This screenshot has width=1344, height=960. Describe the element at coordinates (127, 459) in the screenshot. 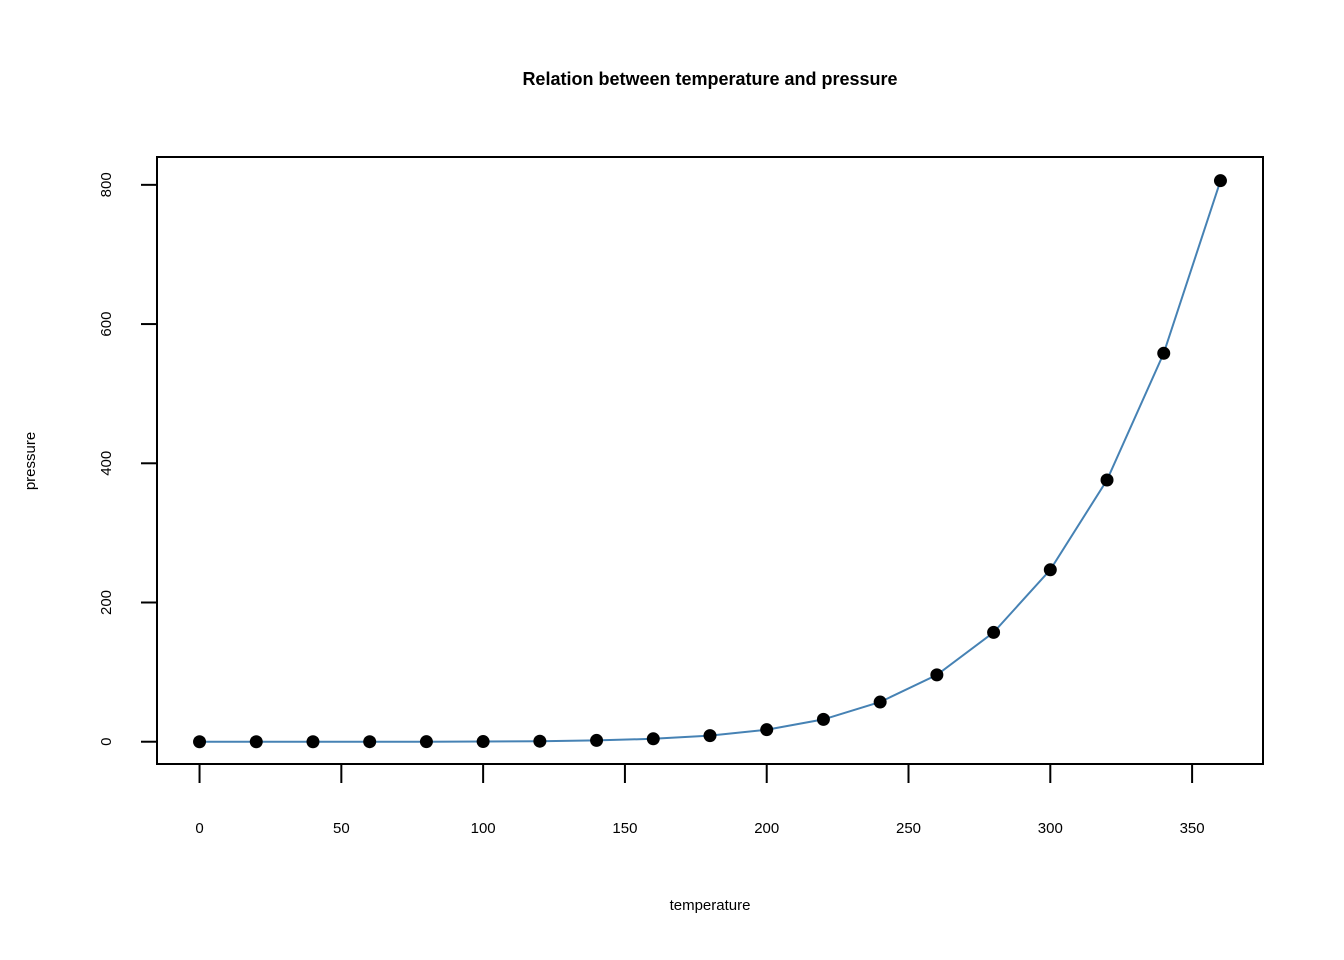

I see `y-axis: 0 200 400 600 800` at that location.